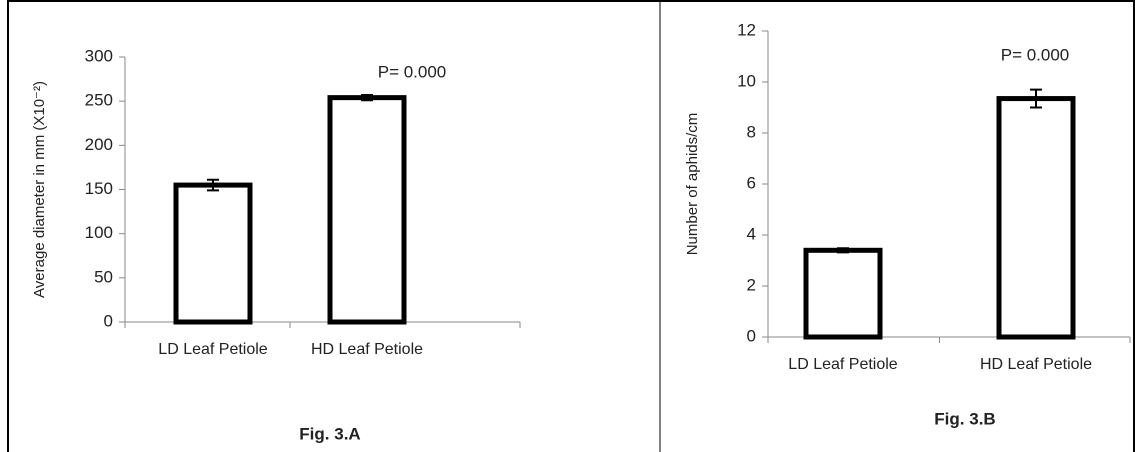  I want to click on y-tick-label: 200, so click(99, 144).